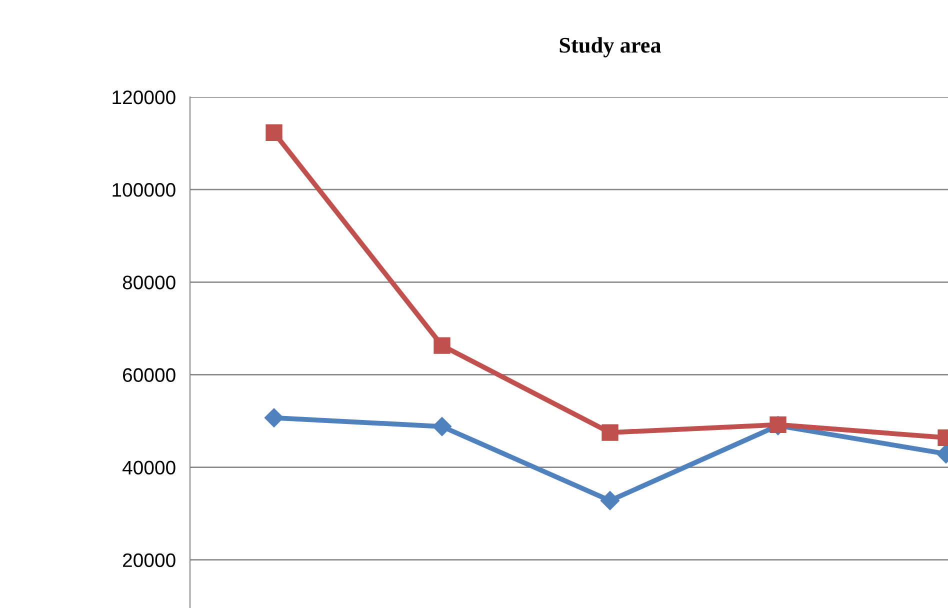 The image size is (948, 608). What do you see at coordinates (149, 283) in the screenshot?
I see `y-tick-label: 80000` at bounding box center [149, 283].